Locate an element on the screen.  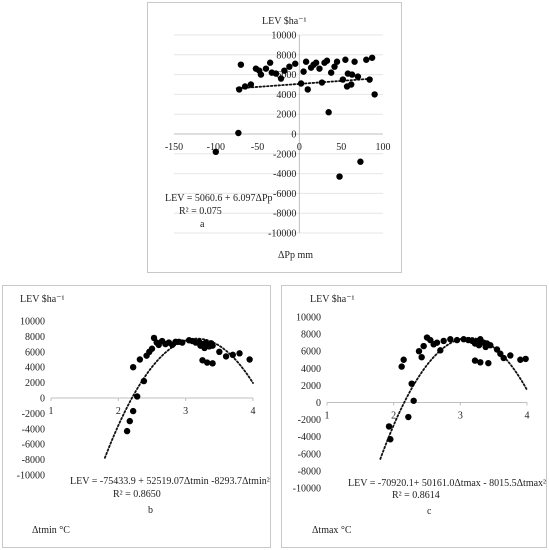
panel-c-y-tick-label: 8000 is located at coordinates (311, 335).